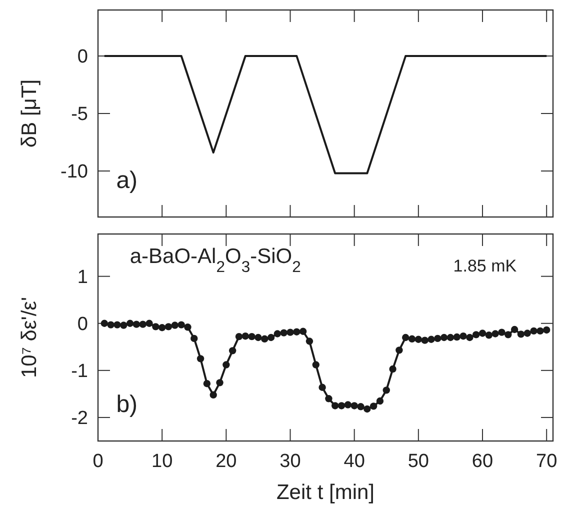 The height and width of the screenshot is (511, 568). What do you see at coordinates (547, 461) in the screenshot?
I see `x-tick-label: 70` at bounding box center [547, 461].